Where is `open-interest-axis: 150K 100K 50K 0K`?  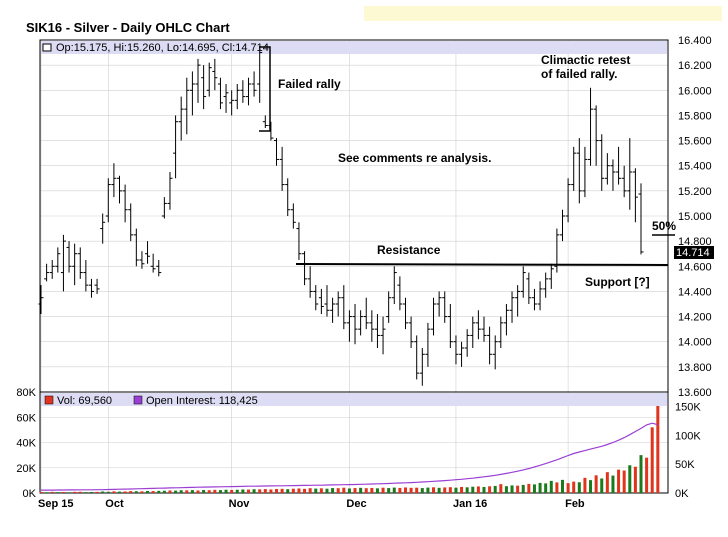 open-interest-axis: 150K 100K 50K 0K is located at coordinates (688, 450).